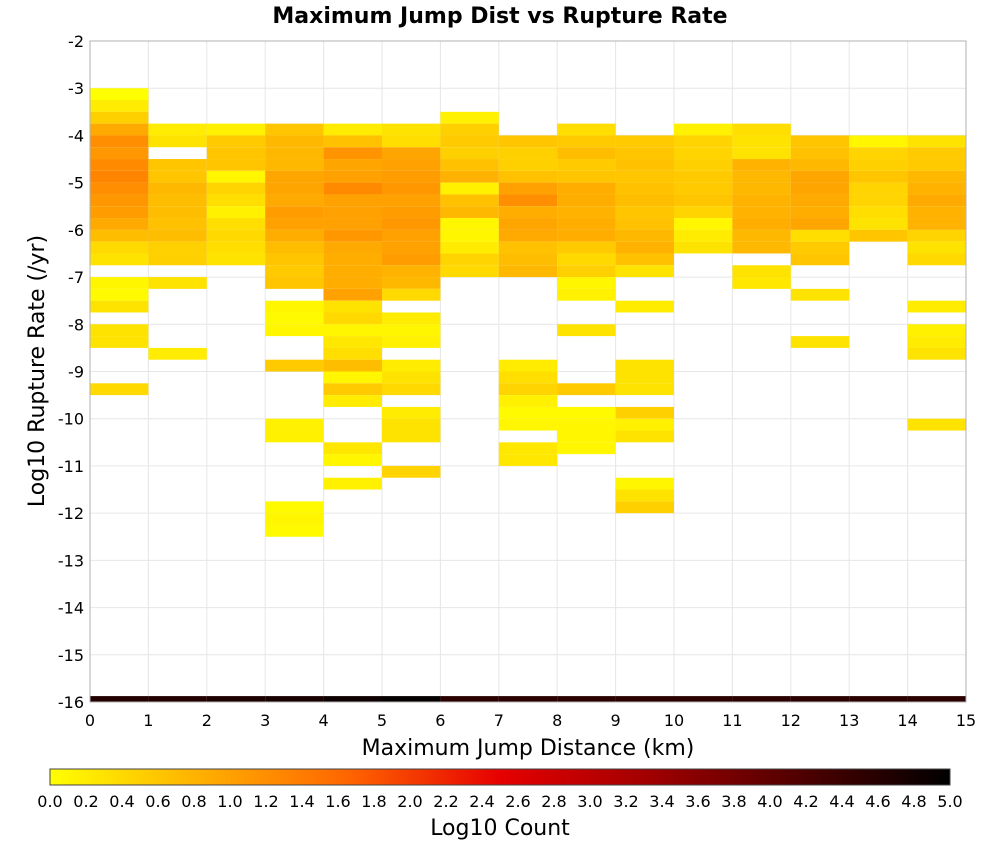 The width and height of the screenshot is (1000, 850). I want to click on colorbar-tick-label: 4.0, so click(769, 801).